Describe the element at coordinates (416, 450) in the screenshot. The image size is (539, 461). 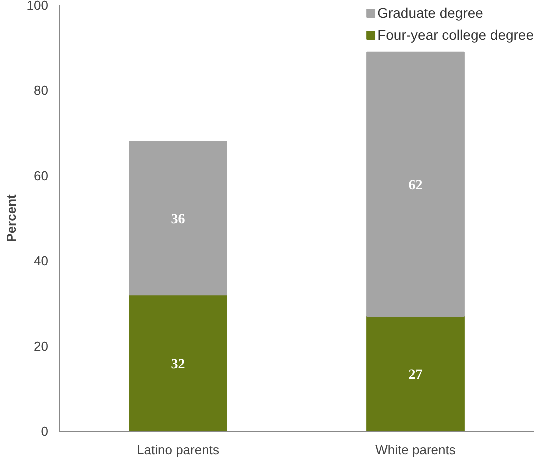
I see `x-tick-label: White parents` at that location.